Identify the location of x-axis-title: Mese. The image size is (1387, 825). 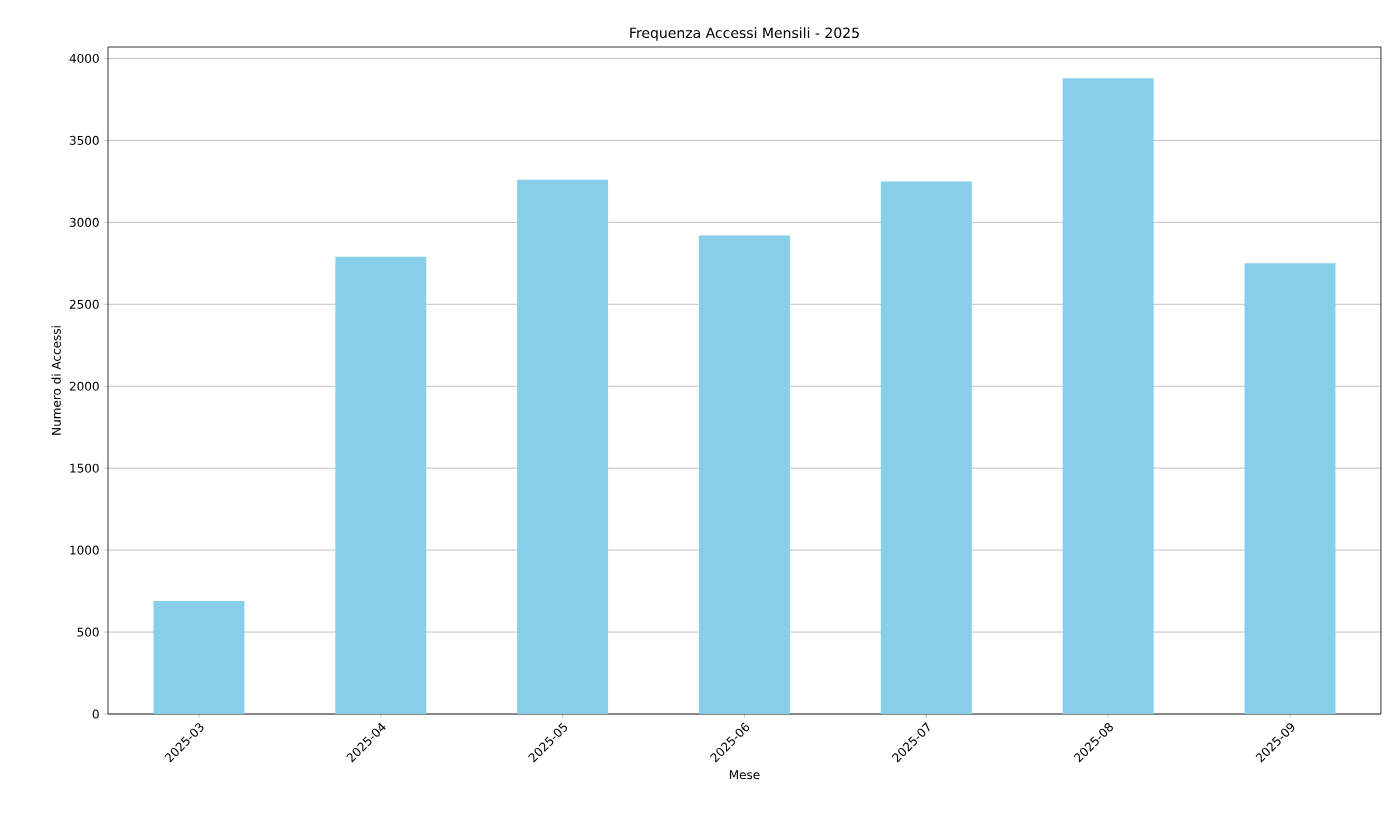
(744, 775).